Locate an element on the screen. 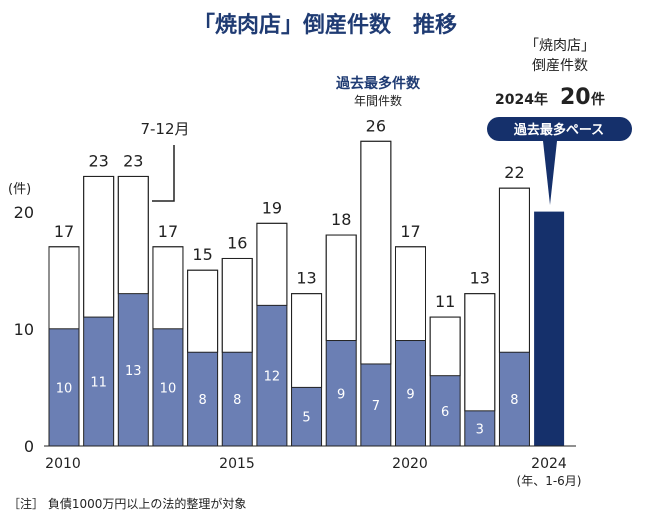 This screenshot has width=650, height=530. bar-h1-2020 is located at coordinates (410, 393).